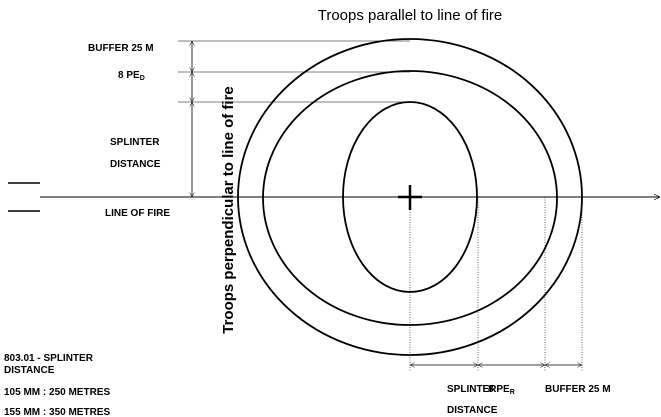  Describe the element at coordinates (228, 210) in the screenshot. I see `vertical-label: Troops perpendicular to line of fire` at that location.